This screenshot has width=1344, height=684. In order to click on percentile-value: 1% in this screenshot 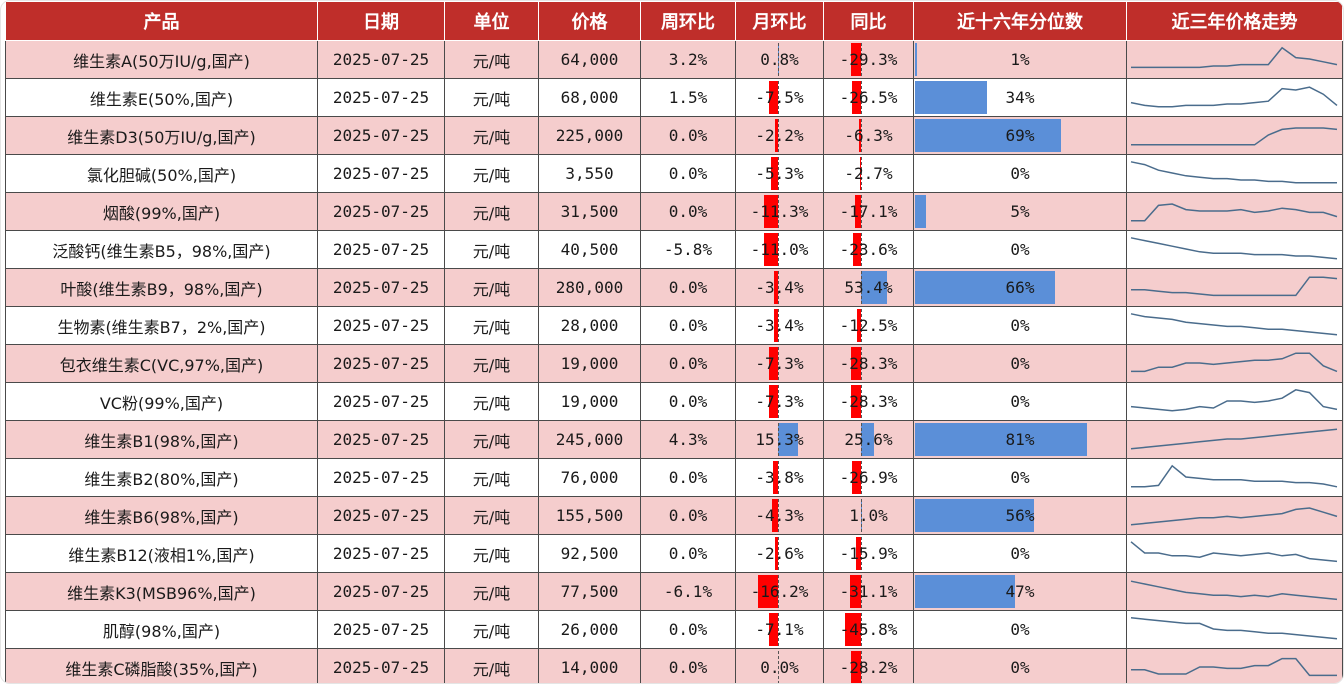, I will do `click(1020, 59)`.